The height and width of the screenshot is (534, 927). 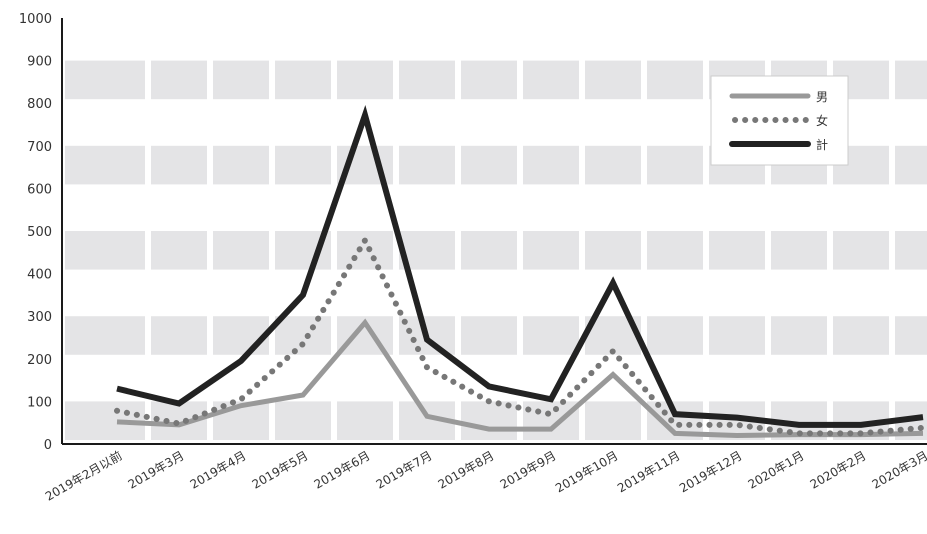 I want to click on y-tick-label: 1000, so click(x=35, y=19).